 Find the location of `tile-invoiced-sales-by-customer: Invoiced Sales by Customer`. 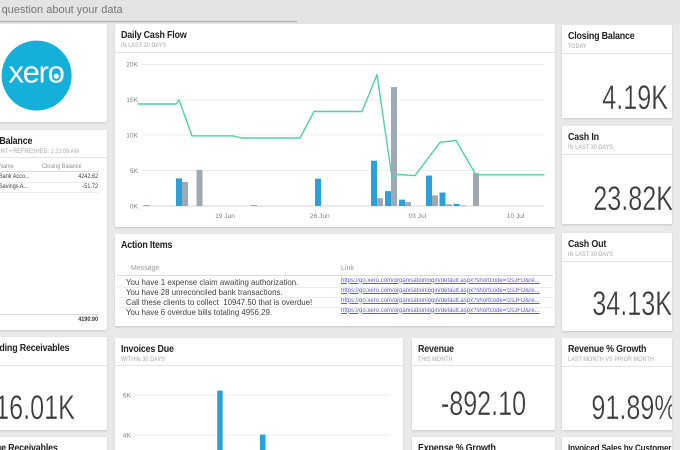

tile-invoiced-sales-by-customer: Invoiced Sales by Customer is located at coordinates (617, 443).